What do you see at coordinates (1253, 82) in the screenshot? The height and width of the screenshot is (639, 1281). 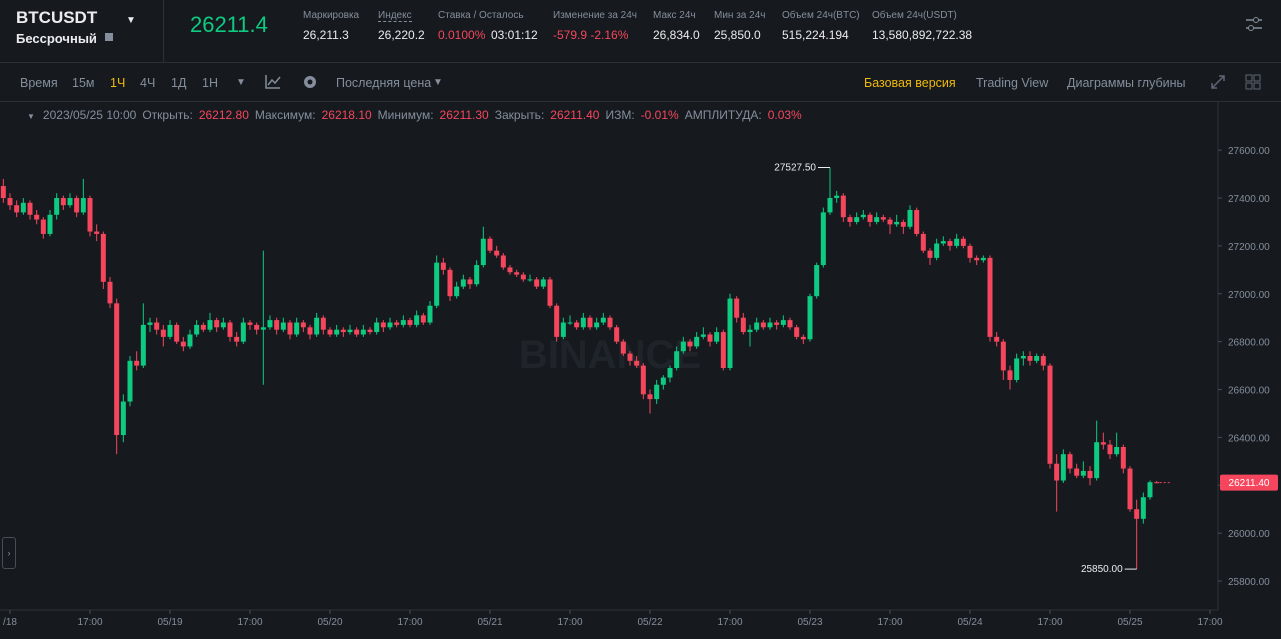 I see `layout-icon` at bounding box center [1253, 82].